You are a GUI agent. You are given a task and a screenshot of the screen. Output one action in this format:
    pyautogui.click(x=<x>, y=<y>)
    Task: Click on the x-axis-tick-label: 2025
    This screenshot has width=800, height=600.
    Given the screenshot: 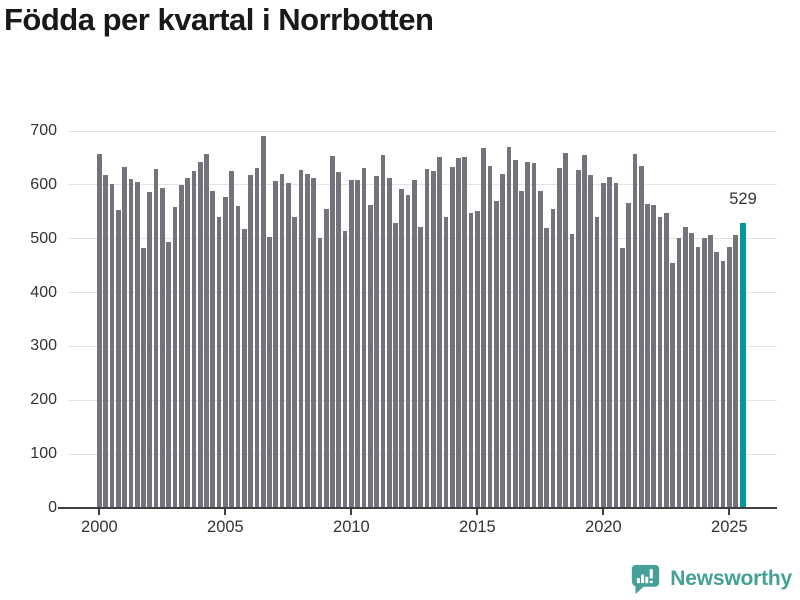 What is the action you would take?
    pyautogui.click(x=729, y=527)
    